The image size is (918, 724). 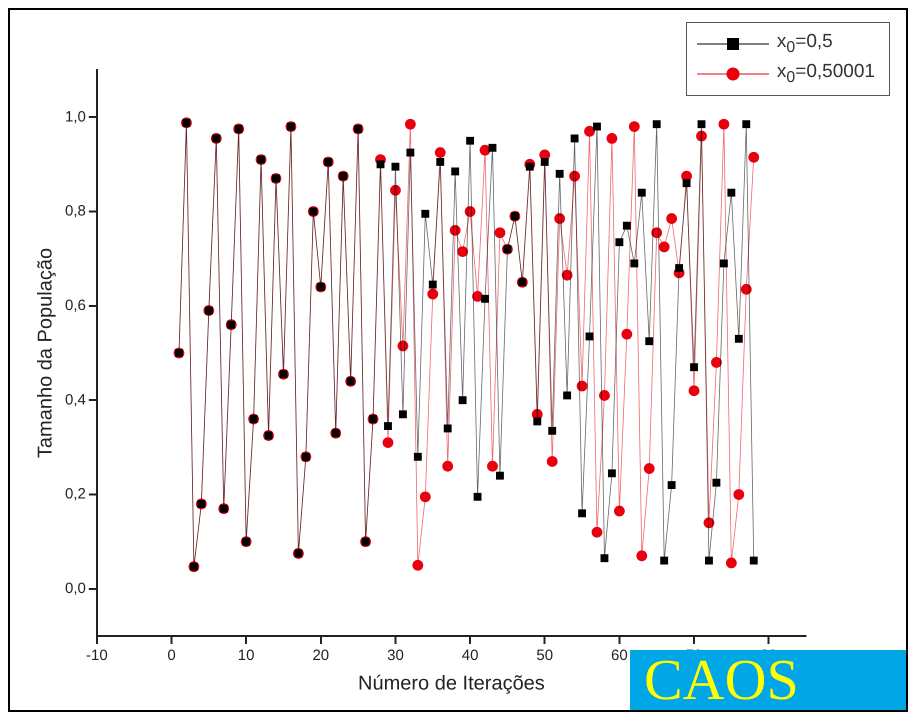 What do you see at coordinates (75, 399) in the screenshot?
I see `y-tick-label: 0,4` at bounding box center [75, 399].